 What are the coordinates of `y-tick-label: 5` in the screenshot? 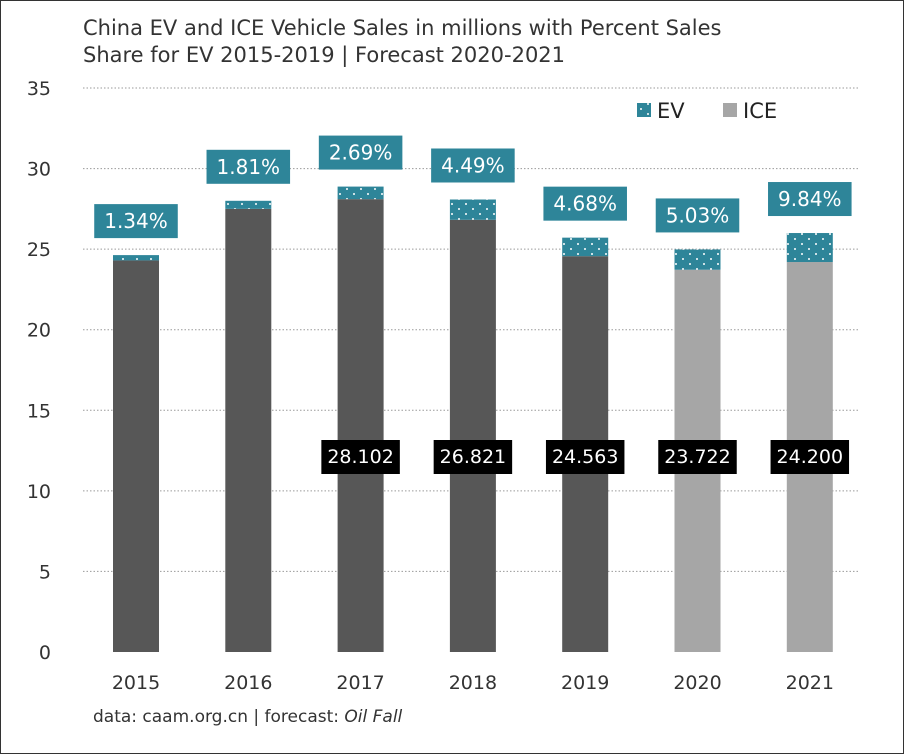 It's located at (45, 572).